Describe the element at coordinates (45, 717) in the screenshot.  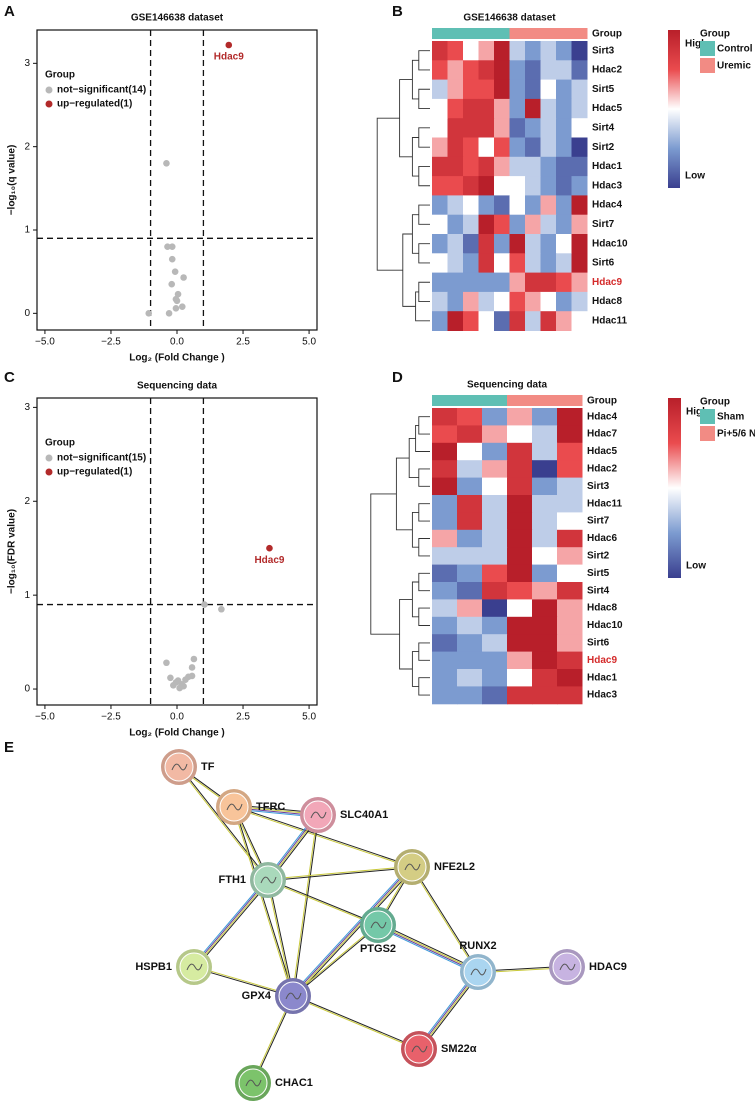
I see `x-tick-label: −5.0` at that location.